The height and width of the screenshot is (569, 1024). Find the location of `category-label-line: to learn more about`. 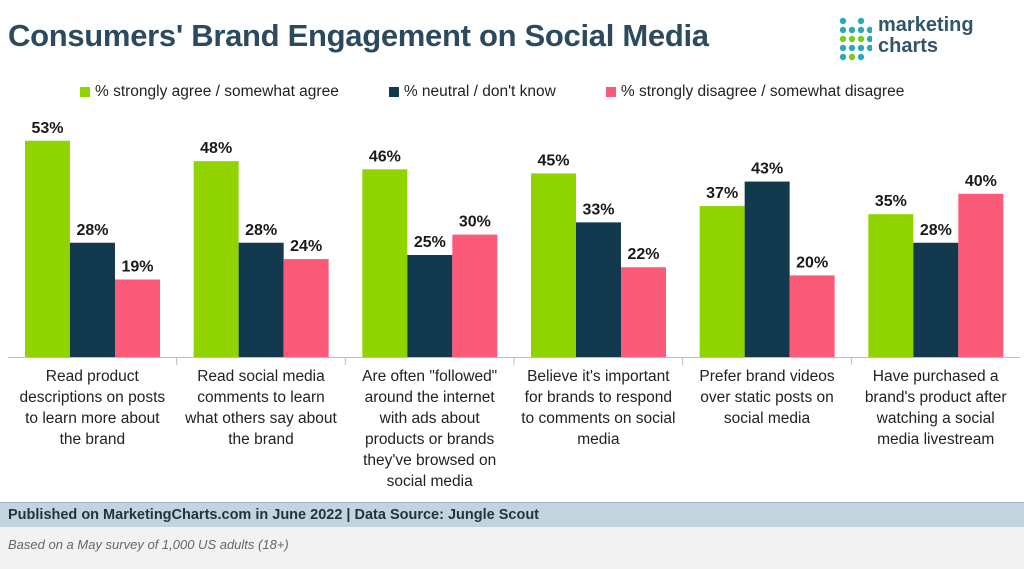

category-label-line: to learn more about is located at coordinates (92, 418).